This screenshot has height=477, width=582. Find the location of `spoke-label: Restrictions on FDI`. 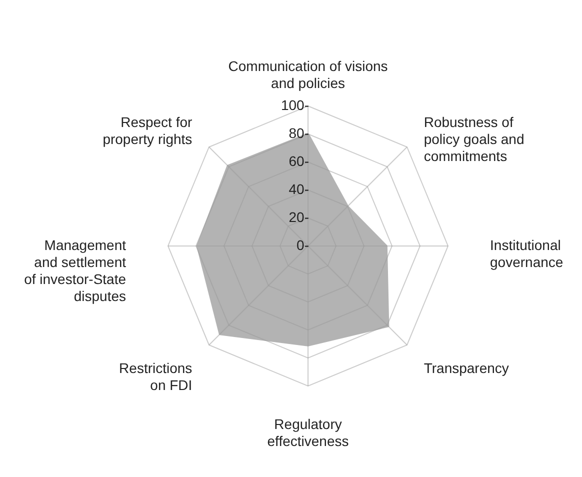

spoke-label: Restrictions on FDI is located at coordinates (155, 376).